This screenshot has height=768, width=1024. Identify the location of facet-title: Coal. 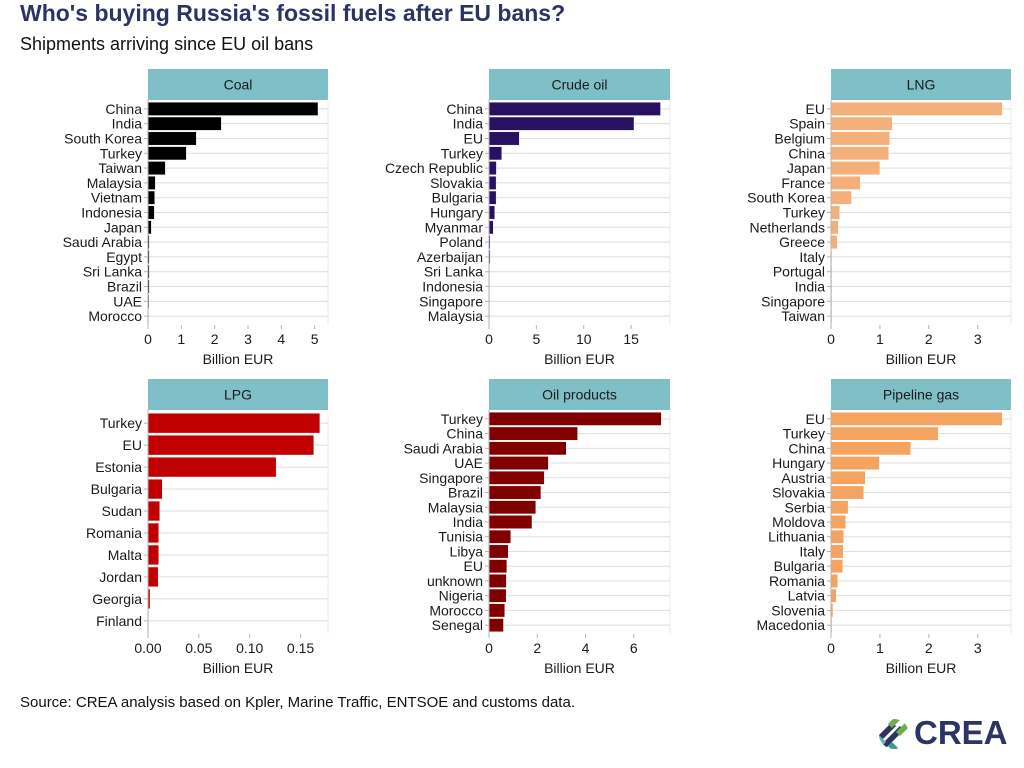
(238, 85).